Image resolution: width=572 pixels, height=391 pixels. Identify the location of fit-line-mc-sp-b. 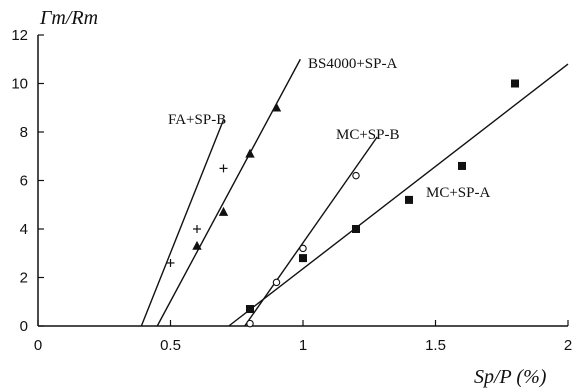
(311, 231).